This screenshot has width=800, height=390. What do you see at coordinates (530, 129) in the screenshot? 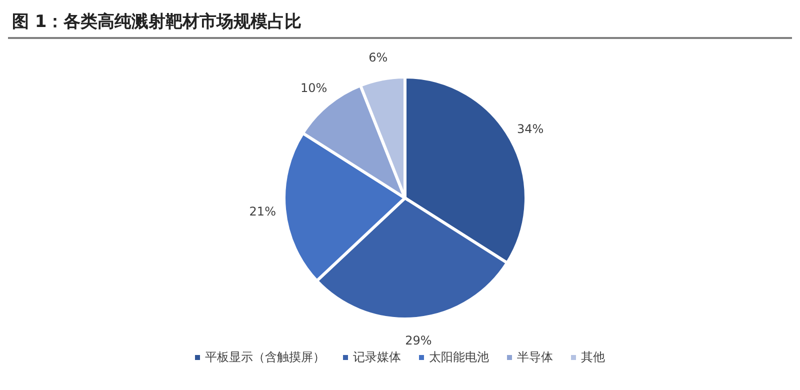
I see `data-label: 34%` at bounding box center [530, 129].